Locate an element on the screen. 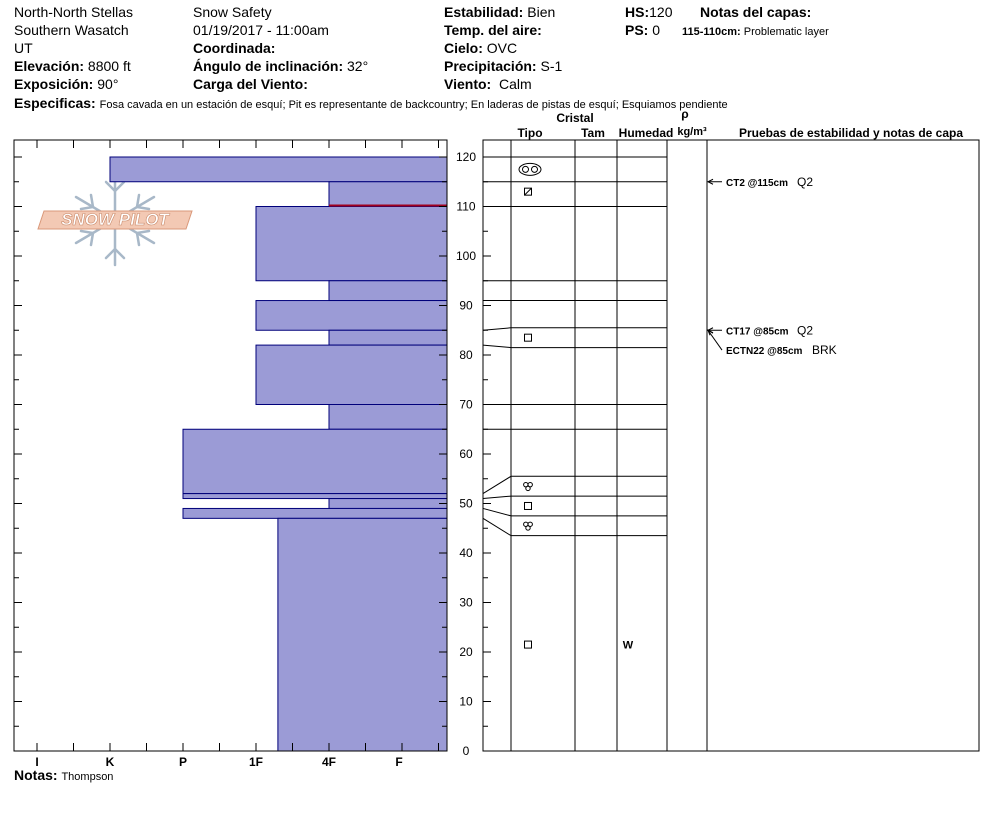  wind-load-label: Carga del Viento: is located at coordinates (250, 84).